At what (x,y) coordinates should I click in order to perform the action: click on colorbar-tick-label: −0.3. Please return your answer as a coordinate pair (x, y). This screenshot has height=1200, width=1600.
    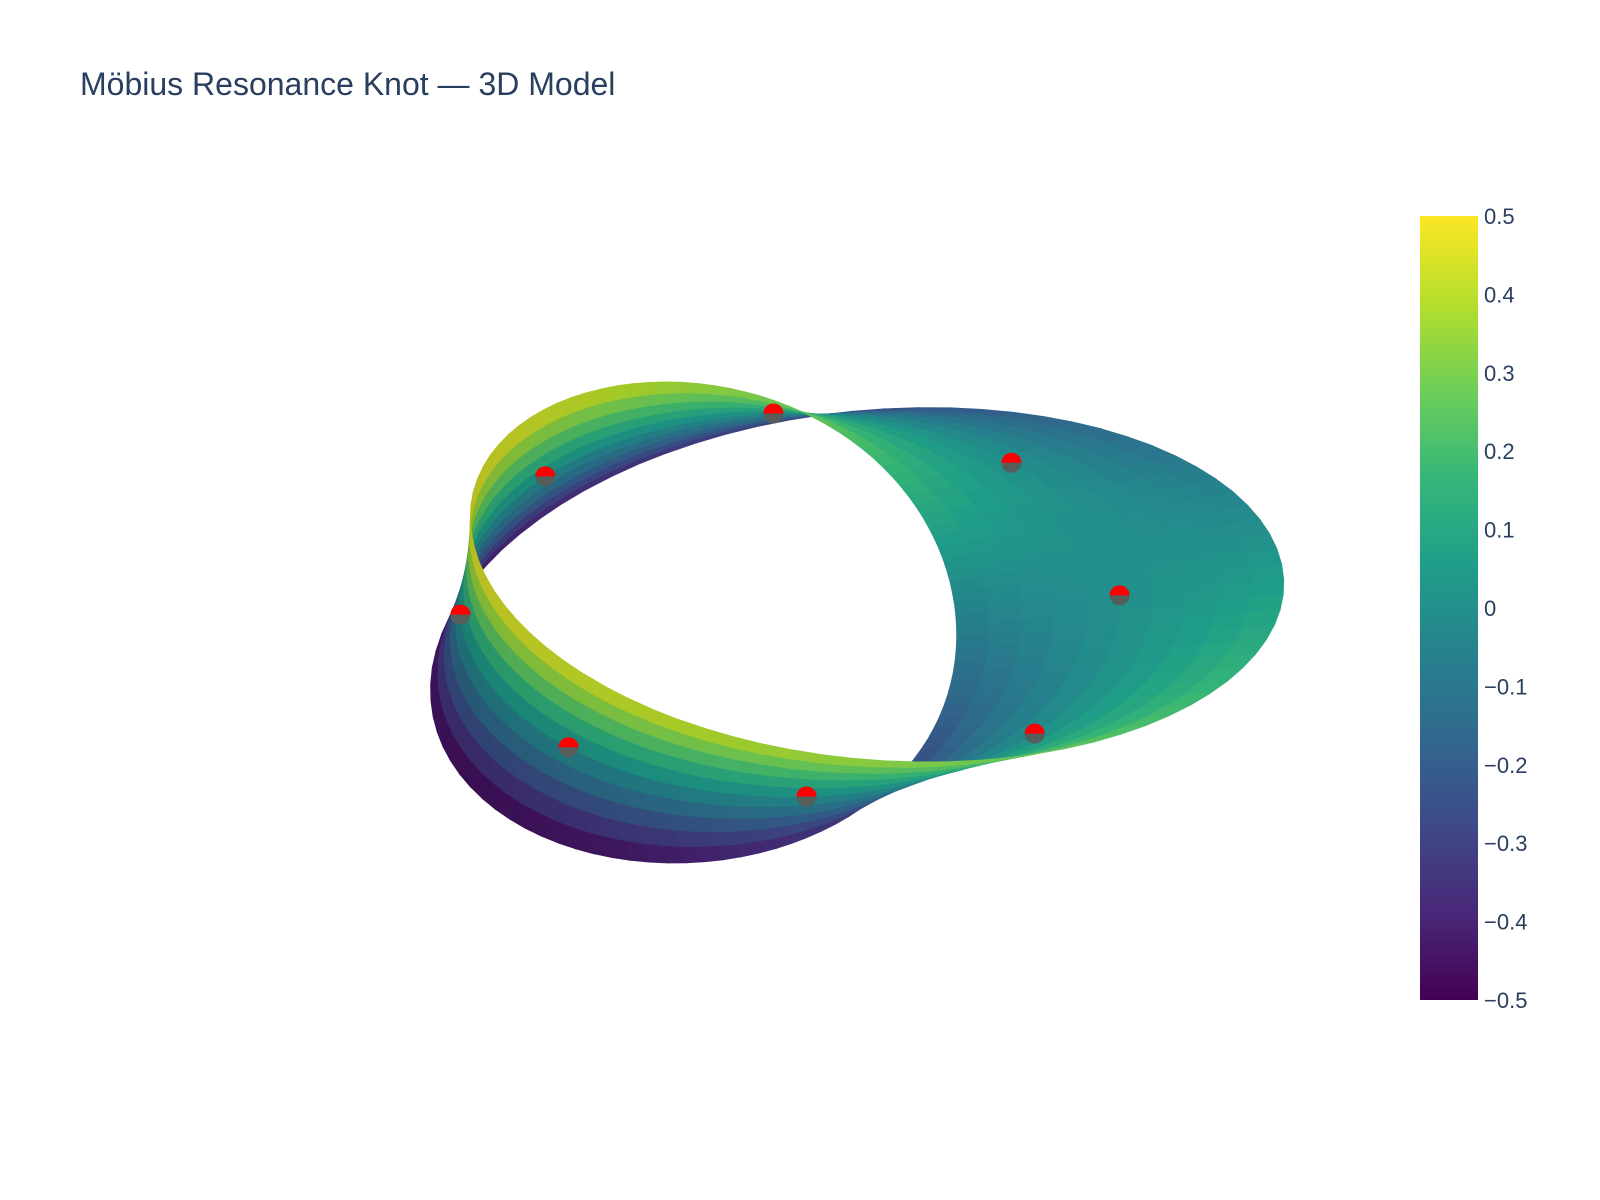
    Looking at the image, I should click on (1505, 843).